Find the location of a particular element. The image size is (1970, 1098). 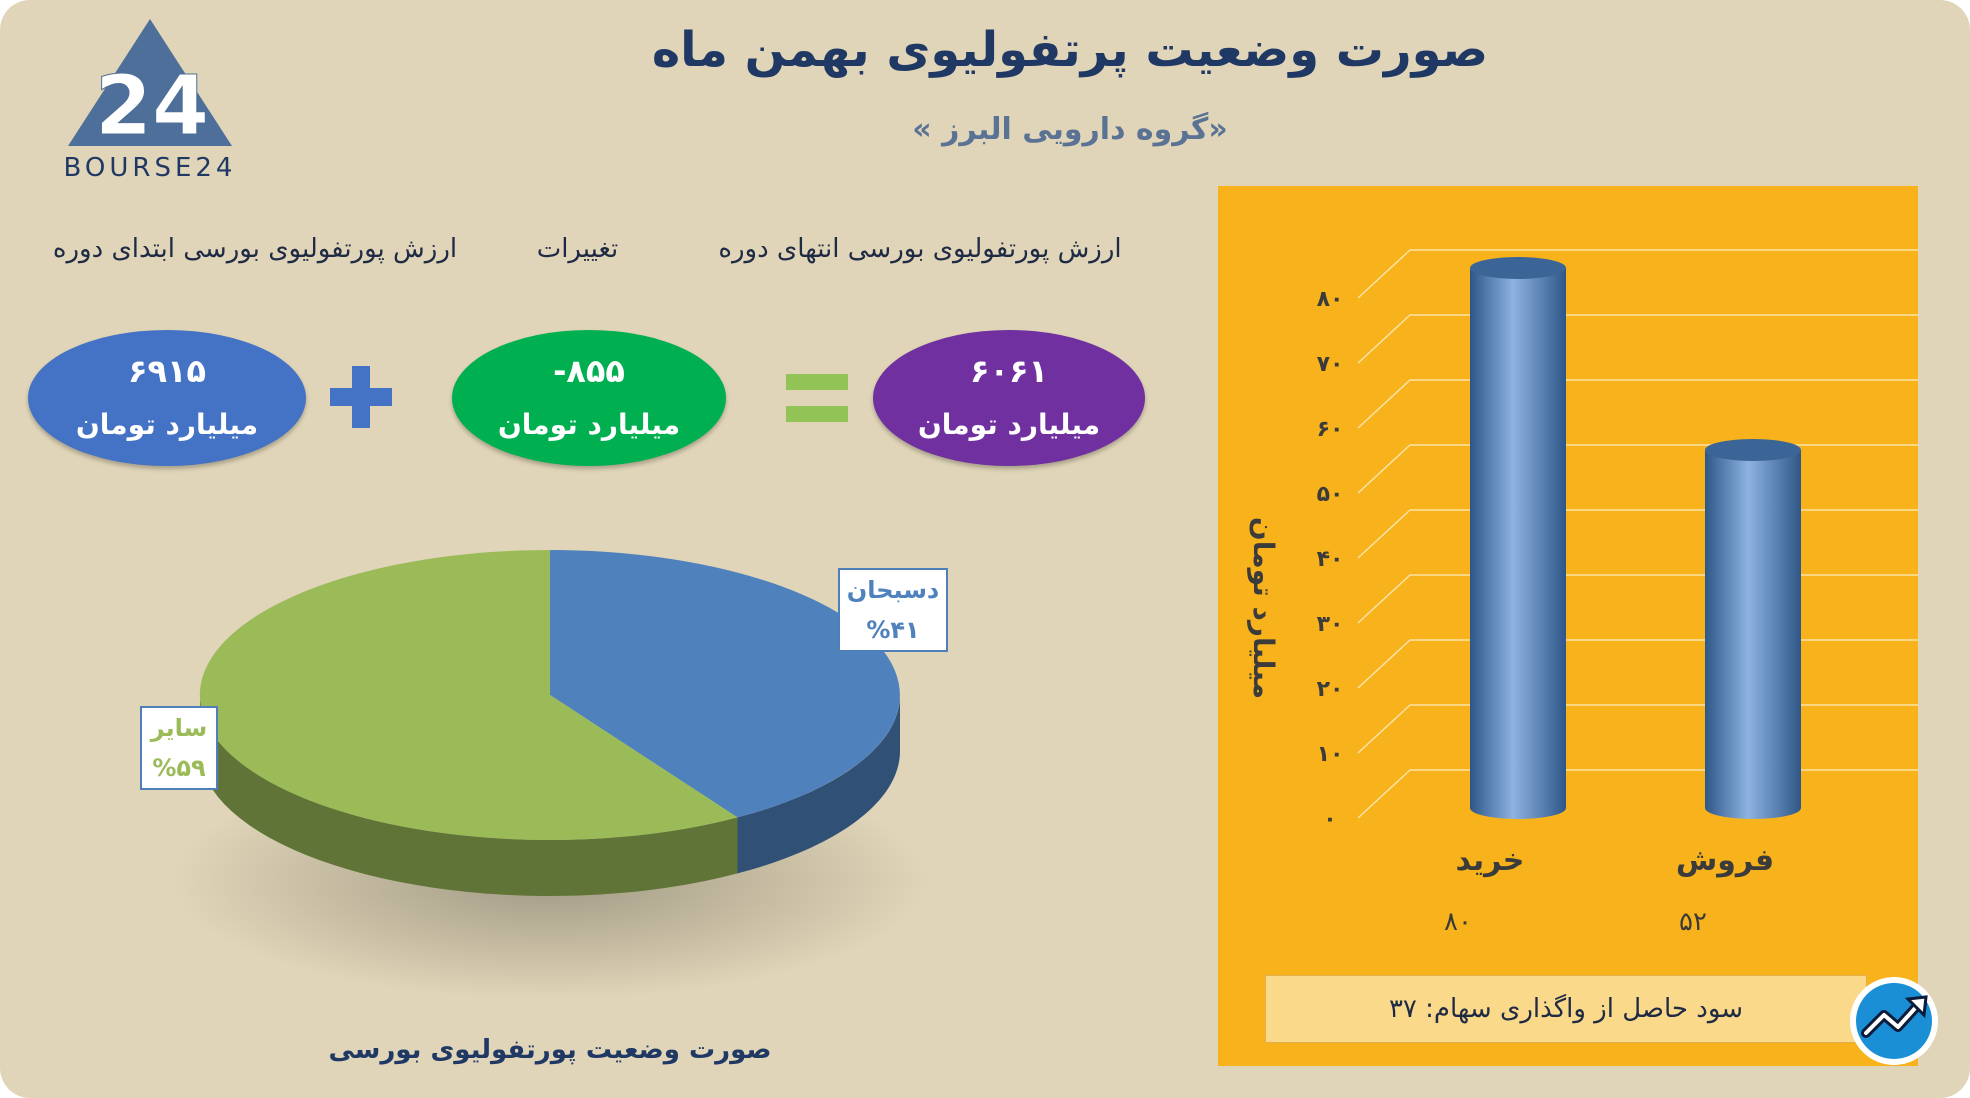

pie-label-other: سایر %۵۹ is located at coordinates (179, 748).